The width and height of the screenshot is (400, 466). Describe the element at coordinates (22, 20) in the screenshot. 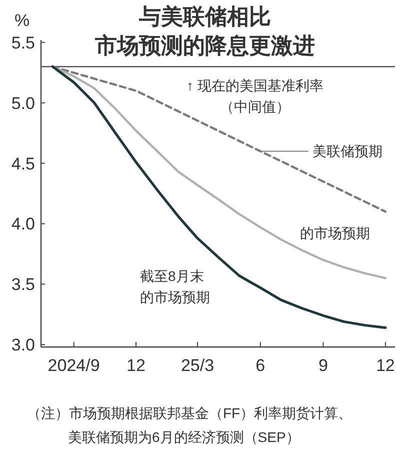

I see `y-axis-title: %` at that location.